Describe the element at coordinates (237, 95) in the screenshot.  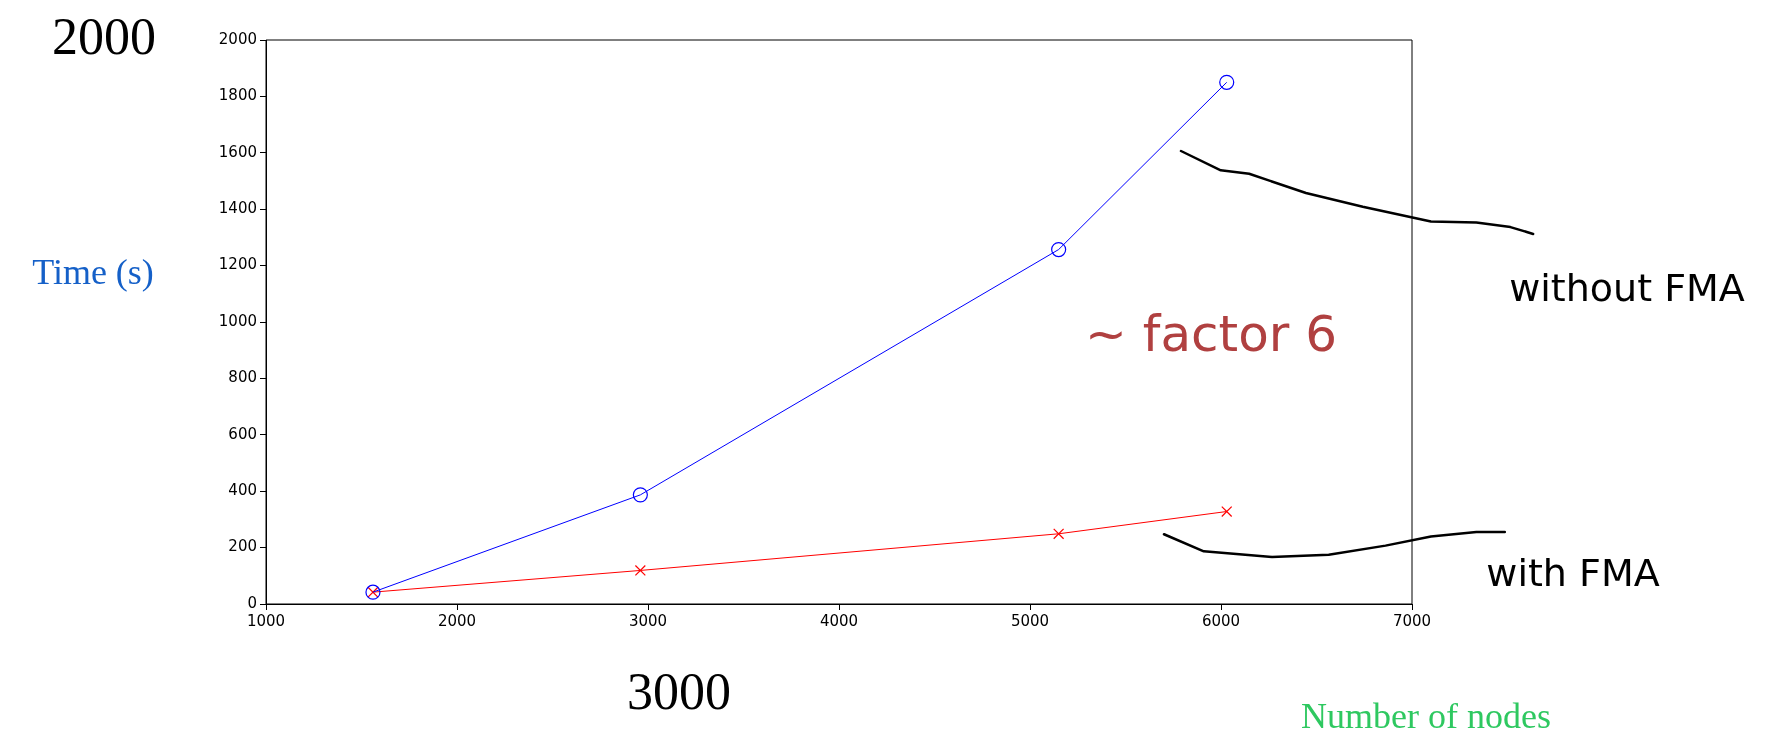
I see `y-tick-label: 1800` at that location.